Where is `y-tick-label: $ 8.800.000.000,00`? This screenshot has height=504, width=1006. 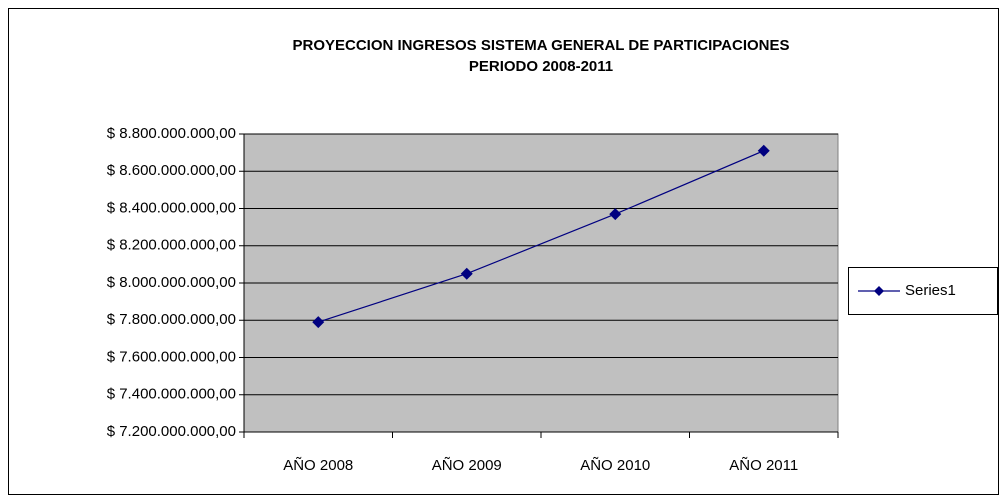
y-tick-label: $ 8.800.000.000,00 is located at coordinates (171, 133).